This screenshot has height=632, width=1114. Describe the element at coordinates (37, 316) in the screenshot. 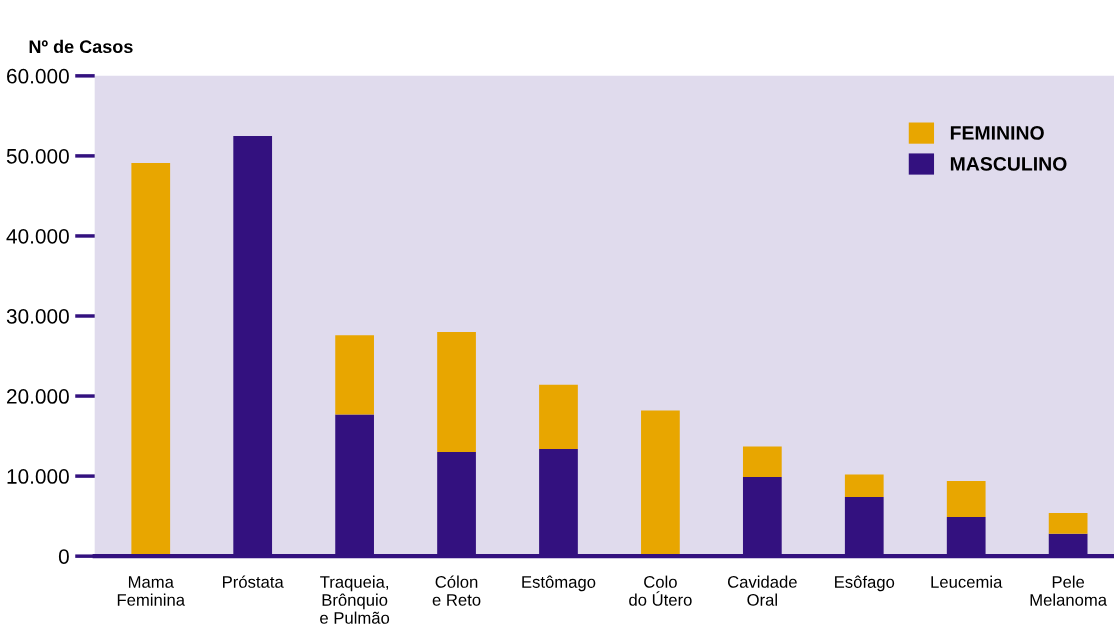

I see `y-tick-label: 30.000` at that location.